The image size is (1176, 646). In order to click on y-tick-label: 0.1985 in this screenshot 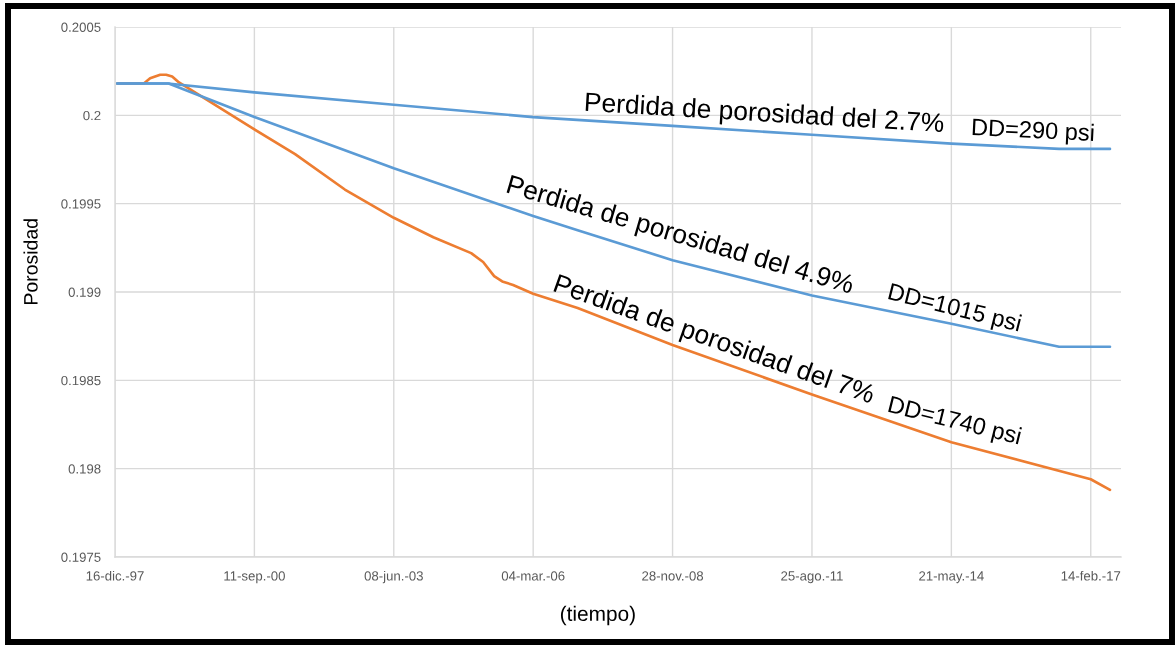, I will do `click(81, 380)`.